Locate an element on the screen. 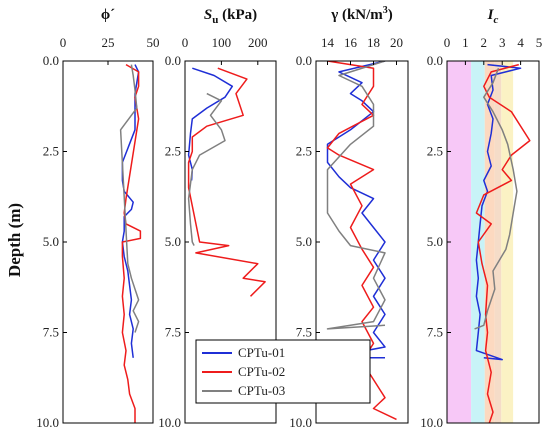 This screenshot has width=550, height=434. panel-title-su: Su (kPa) is located at coordinates (230, 16).